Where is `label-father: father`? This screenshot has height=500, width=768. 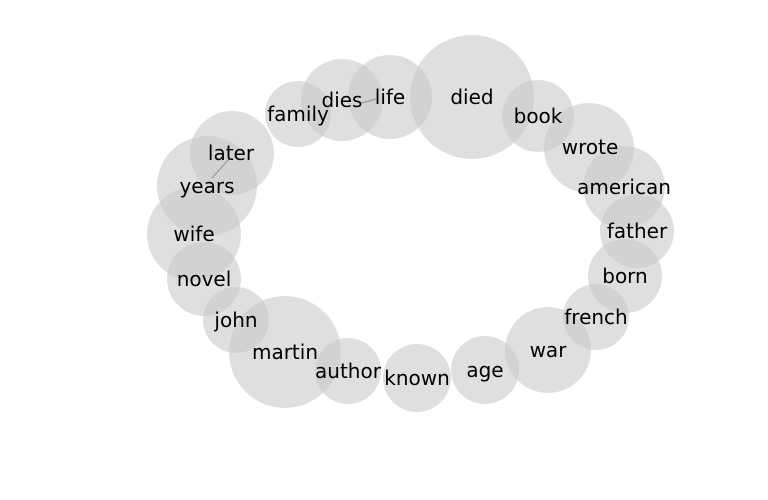 label-father: father is located at coordinates (637, 231).